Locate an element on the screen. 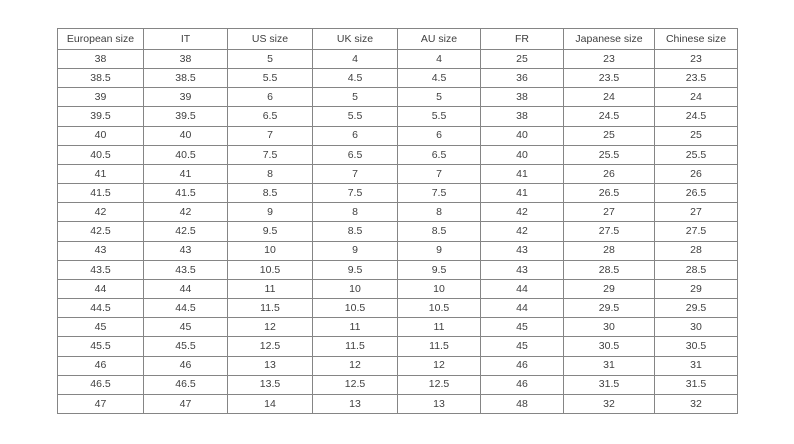 The image size is (794, 444). header-cell: Chinese size is located at coordinates (696, 39).